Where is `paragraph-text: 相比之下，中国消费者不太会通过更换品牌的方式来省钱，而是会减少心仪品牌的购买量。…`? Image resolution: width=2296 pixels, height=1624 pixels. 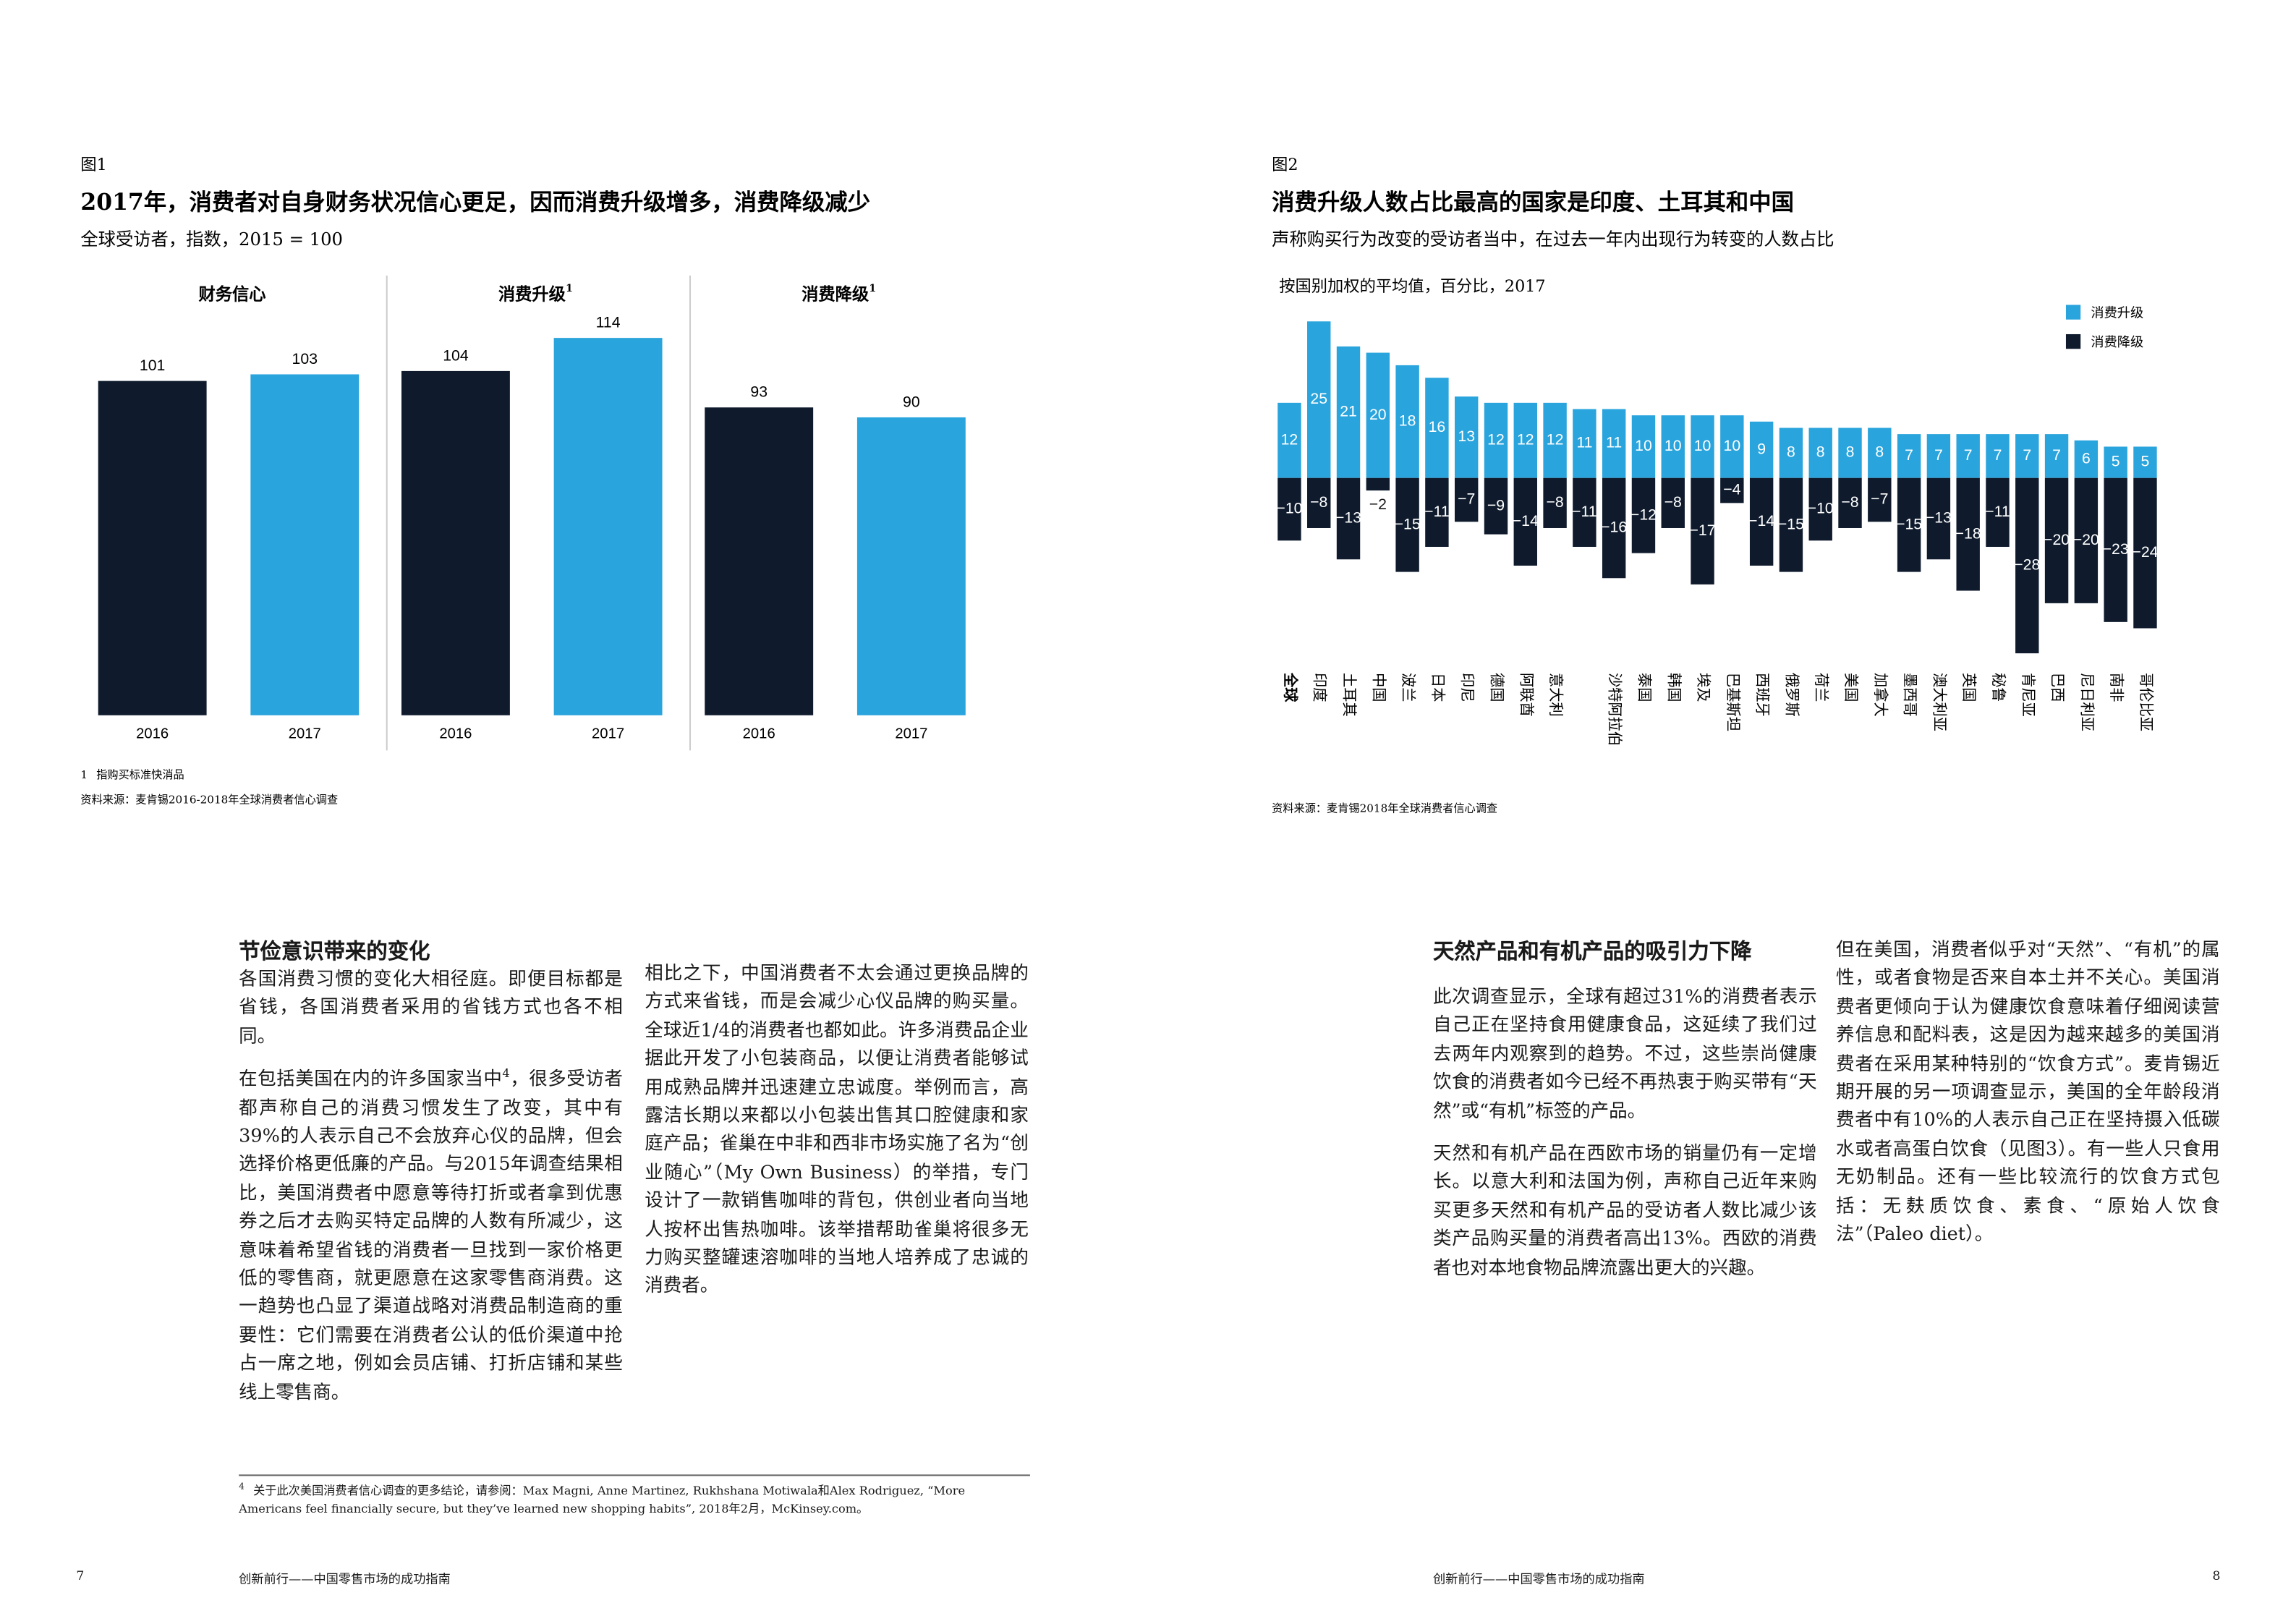
paragraph-text: 相比之下，中国消费者不太会通过更换品牌的方式来省钱，而是会减少心仪品牌的购买量。… is located at coordinates (837, 1129).